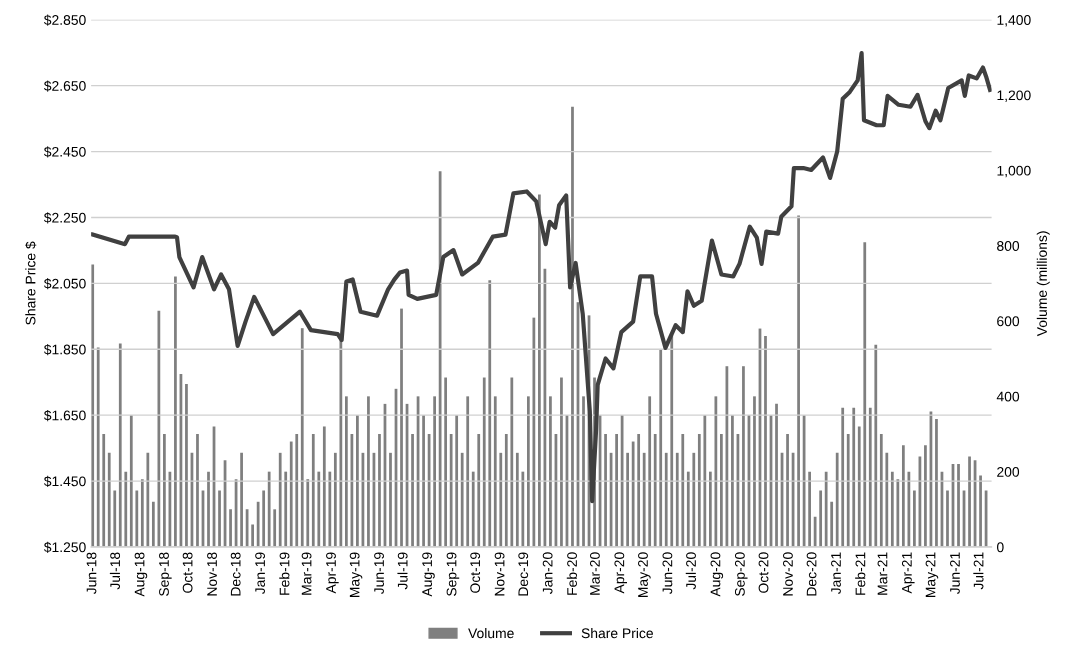 The image size is (1072, 659). I want to click on x-tick-label: Sep-18, so click(165, 574).